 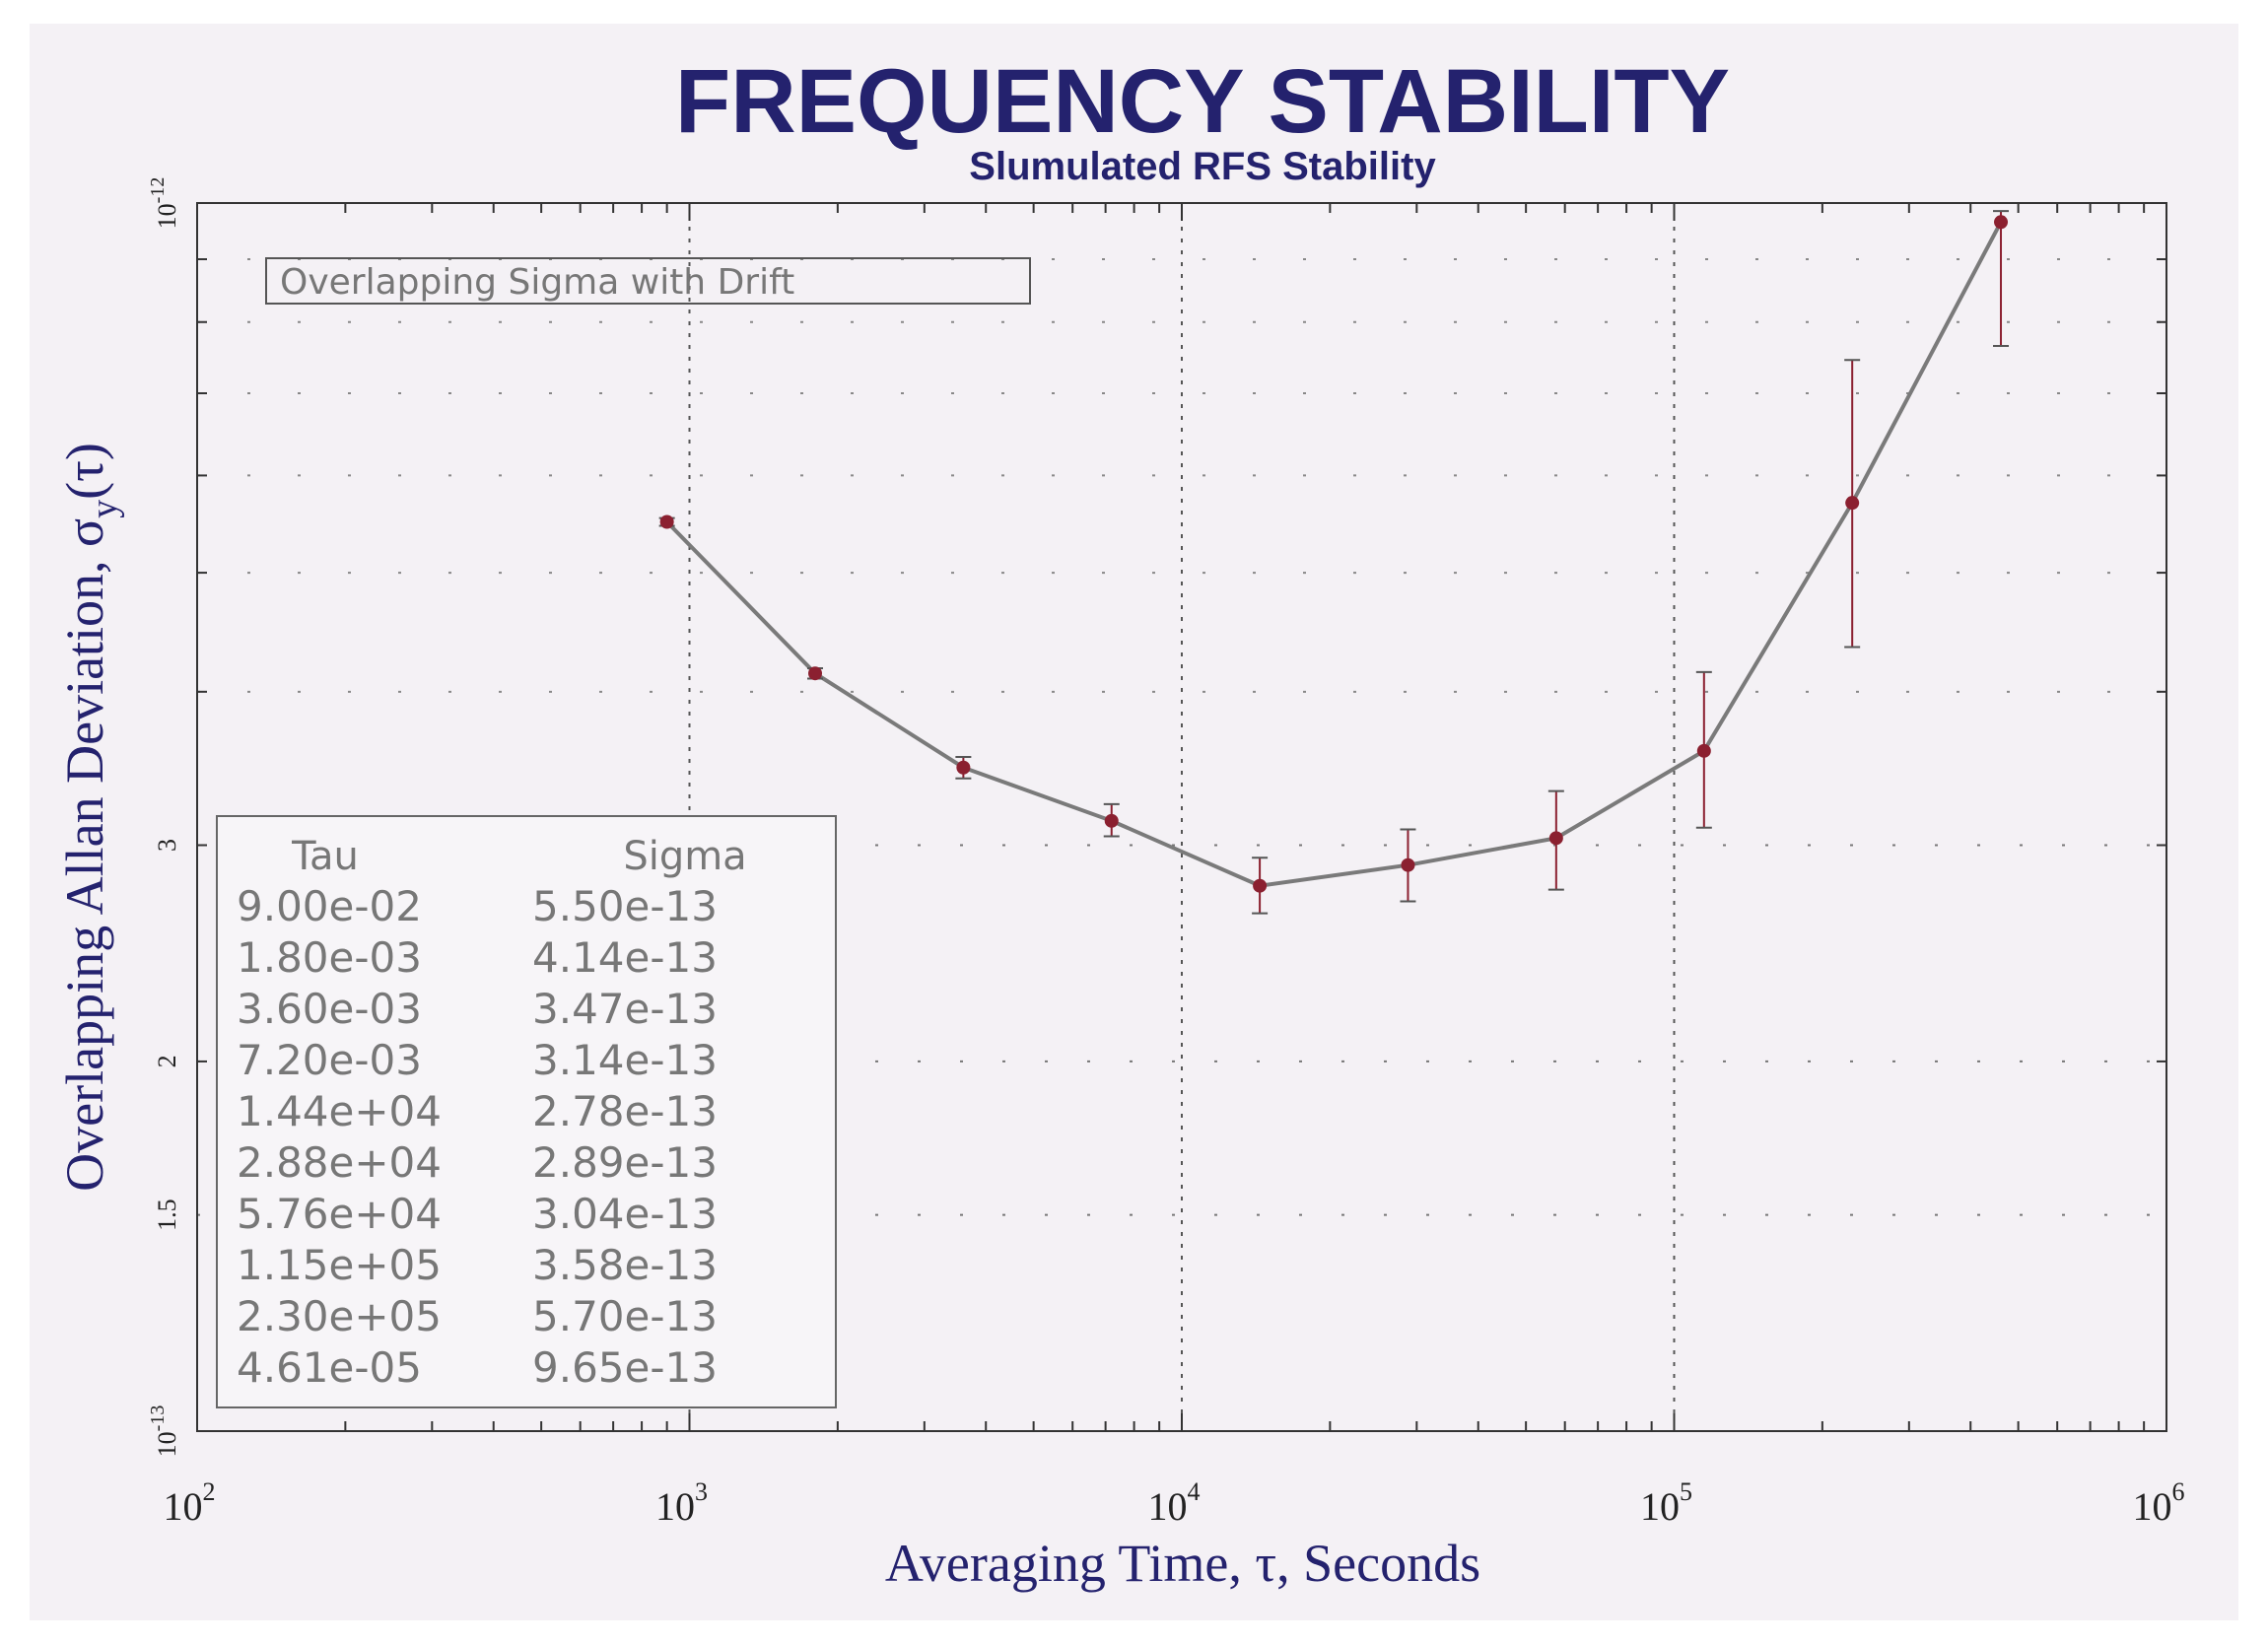 I want to click on table-cell: 3.04e-13, so click(x=625, y=1214).